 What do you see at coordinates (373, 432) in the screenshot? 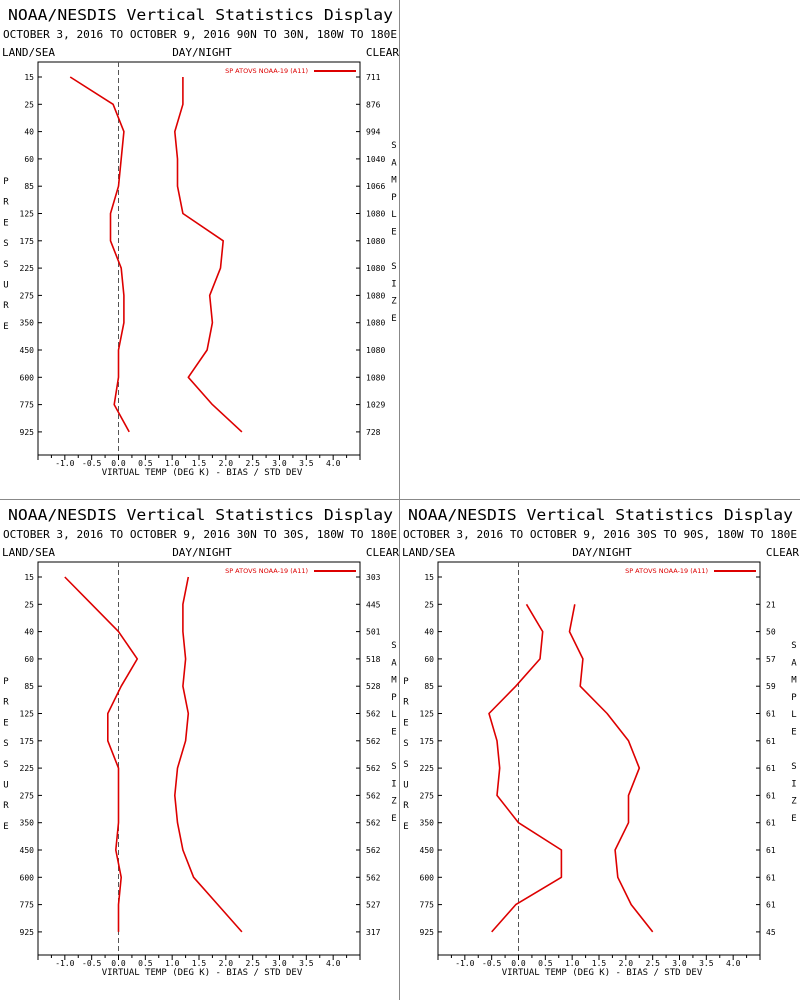
I see `sample-size-label: 728` at bounding box center [373, 432].